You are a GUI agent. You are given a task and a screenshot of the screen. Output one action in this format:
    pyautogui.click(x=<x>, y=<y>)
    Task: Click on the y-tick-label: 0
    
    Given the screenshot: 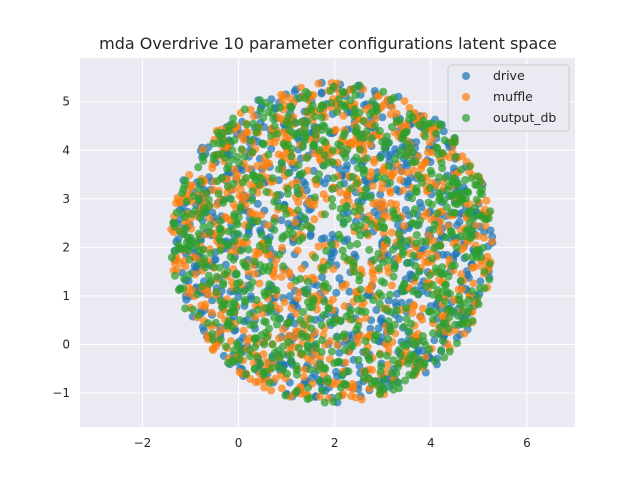 What is the action you would take?
    pyautogui.click(x=66, y=344)
    